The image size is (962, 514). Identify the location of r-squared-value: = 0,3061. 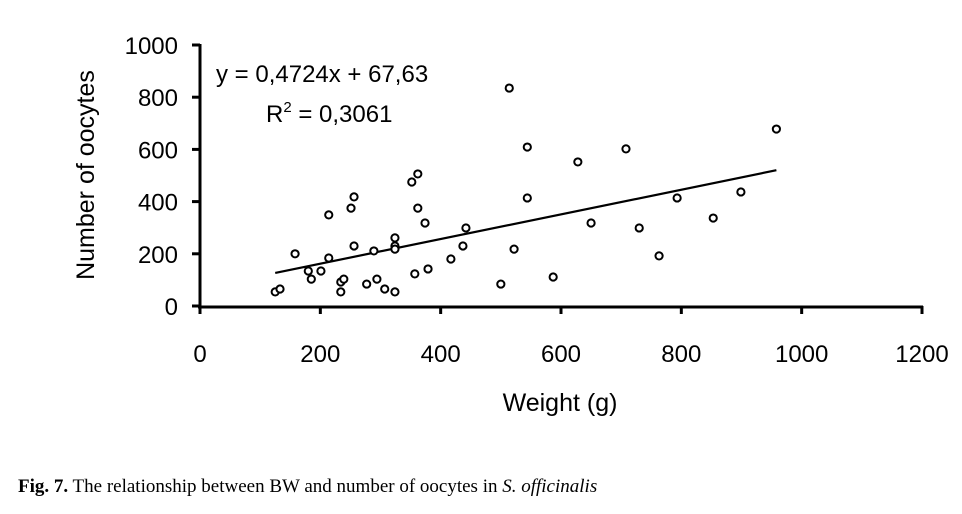
(342, 114).